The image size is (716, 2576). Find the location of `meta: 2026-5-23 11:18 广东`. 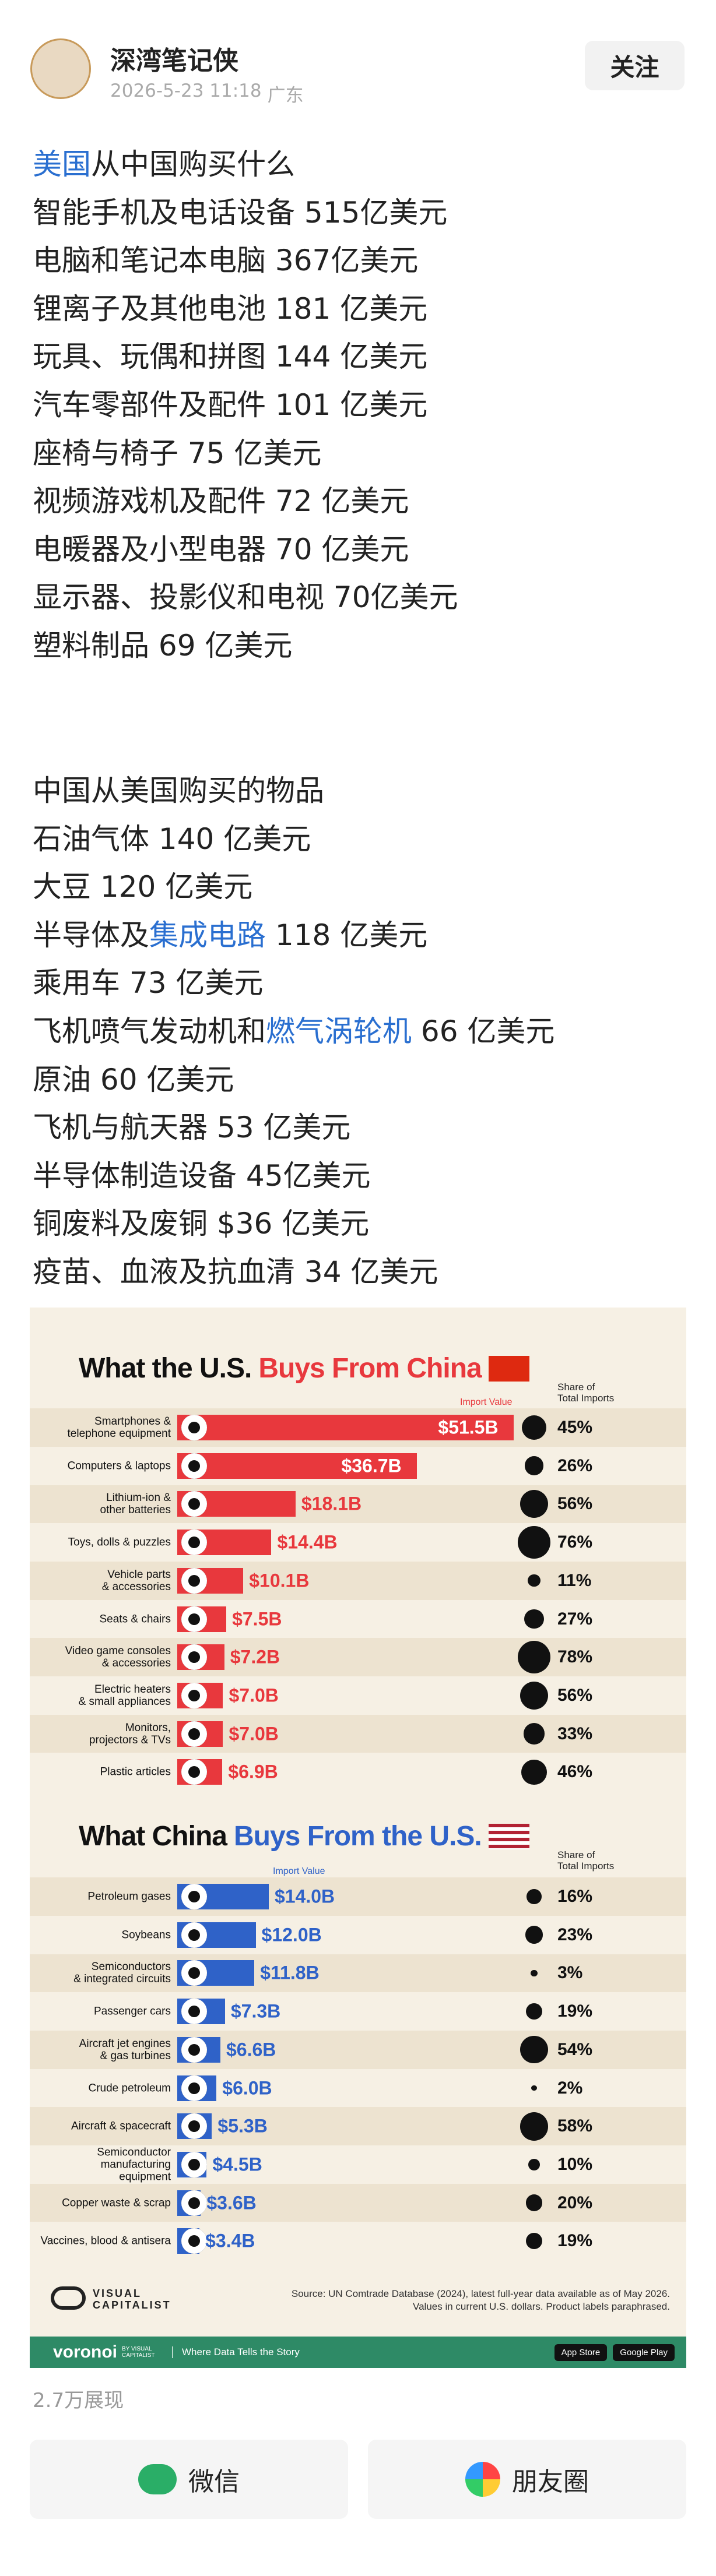

meta: 2026-5-23 11:18 广东 is located at coordinates (207, 94).